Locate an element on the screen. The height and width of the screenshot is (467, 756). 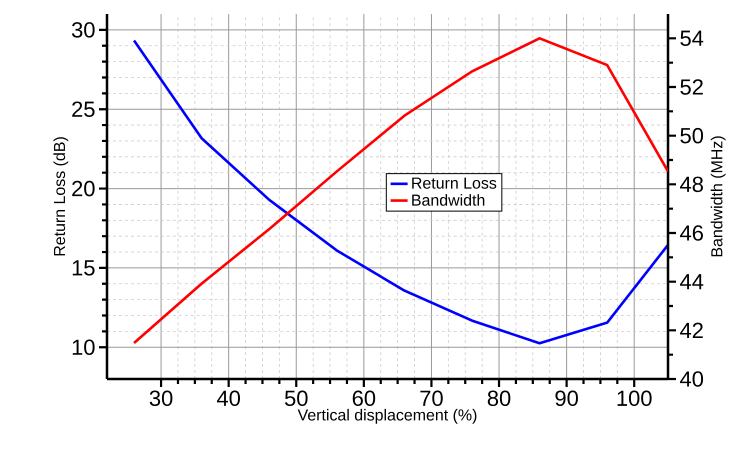
y2-axis-title: Bandwidth (MHz) is located at coordinates (718, 196).